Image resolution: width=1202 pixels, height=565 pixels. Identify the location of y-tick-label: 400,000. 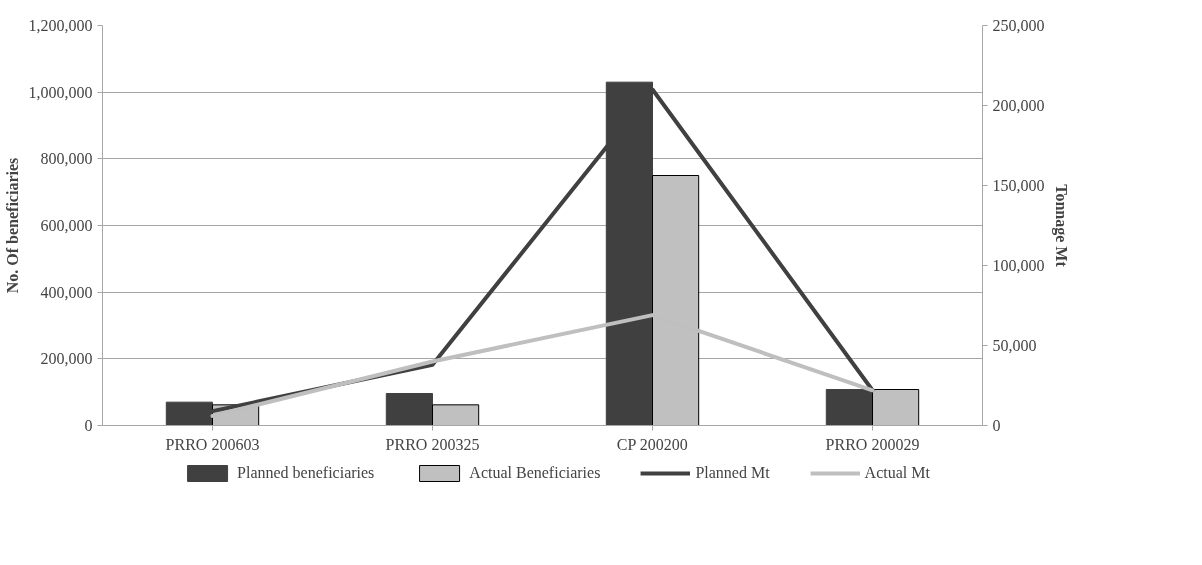
(66, 292).